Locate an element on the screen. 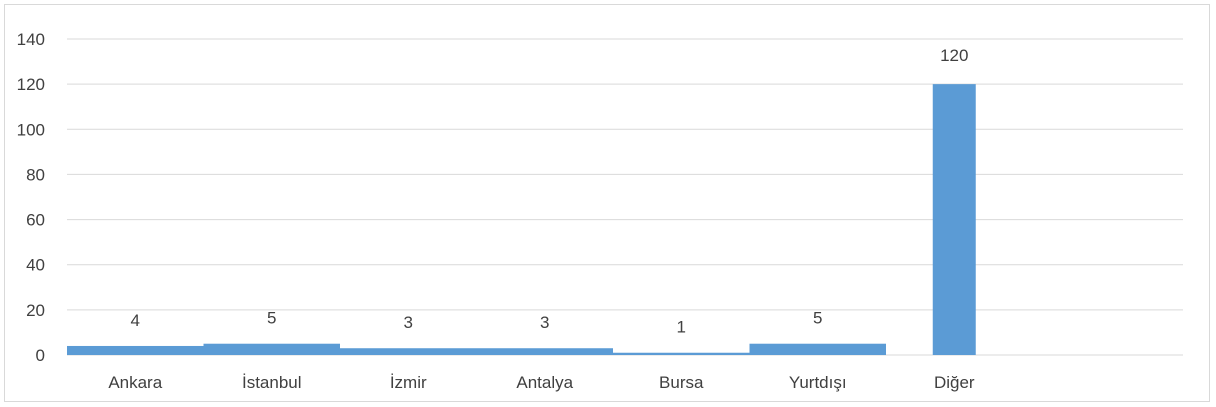  bar-Yurtdışı is located at coordinates (817, 349).